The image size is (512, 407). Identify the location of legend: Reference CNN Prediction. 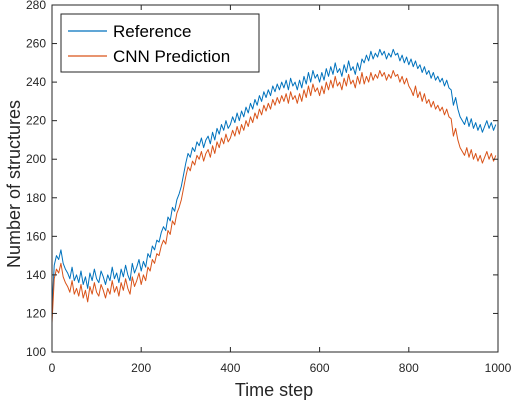
(160, 43).